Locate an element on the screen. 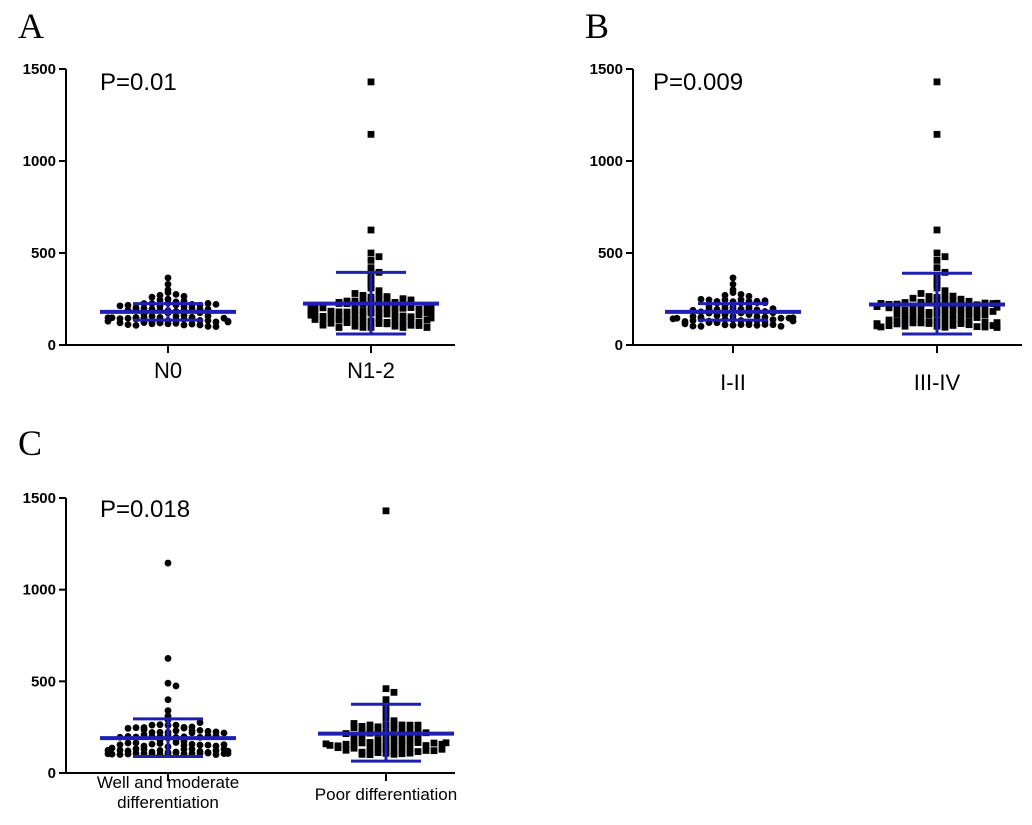  panel-letter: C is located at coordinates (30, 443).